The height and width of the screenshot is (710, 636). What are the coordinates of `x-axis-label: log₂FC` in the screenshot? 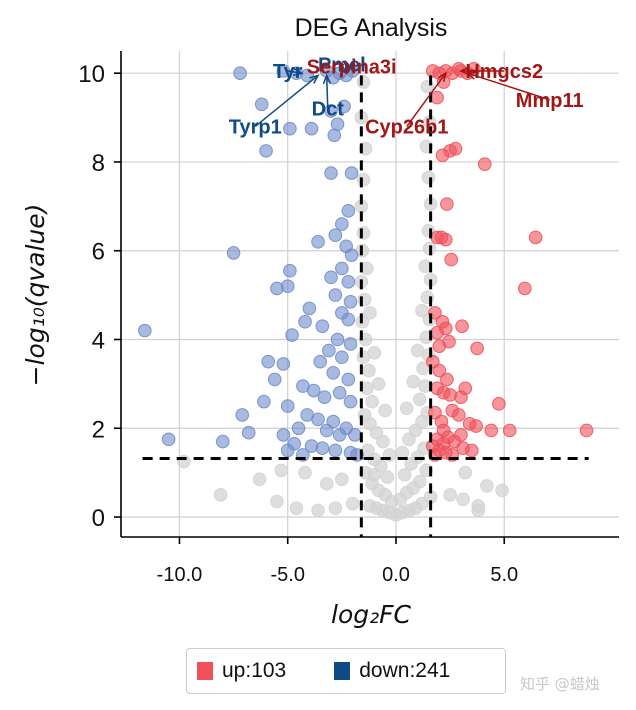 It's located at (371, 614).